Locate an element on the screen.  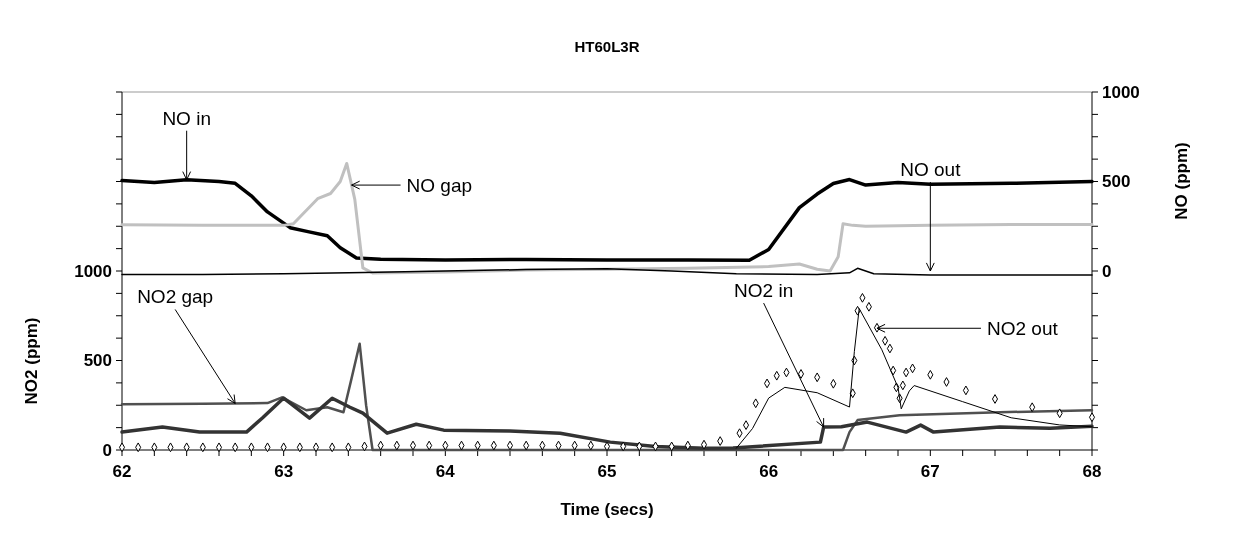
y-tick-label: 1000 is located at coordinates (93, 271).